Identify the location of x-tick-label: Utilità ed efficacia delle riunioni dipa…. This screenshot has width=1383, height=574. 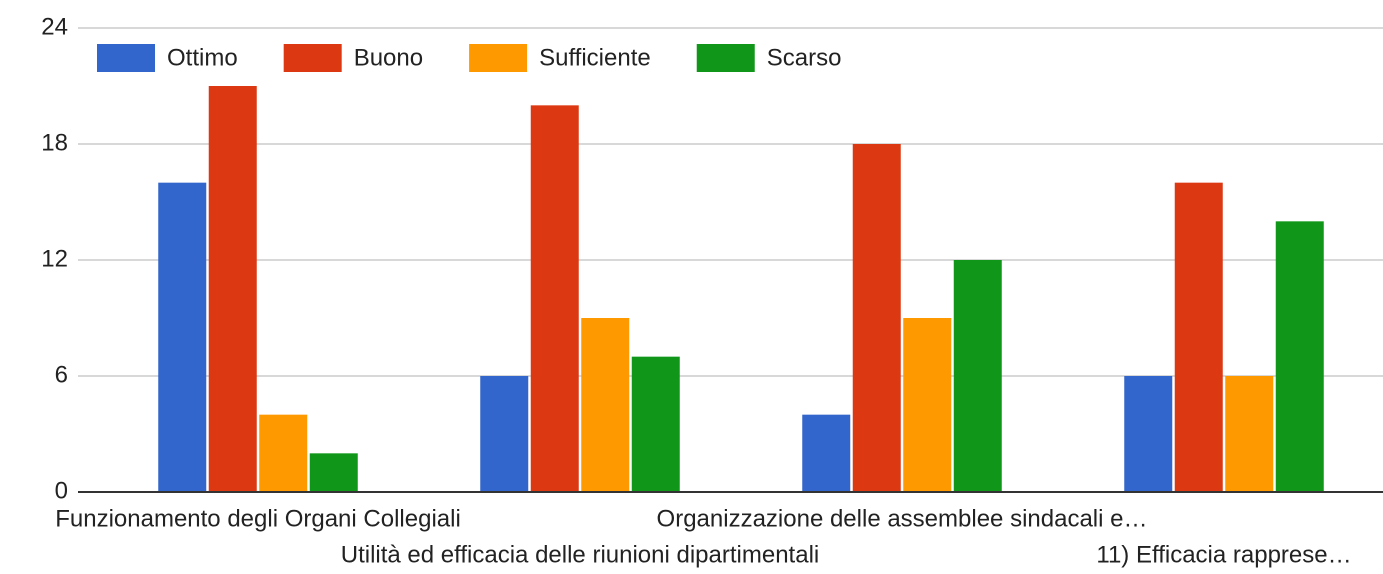
(580, 554).